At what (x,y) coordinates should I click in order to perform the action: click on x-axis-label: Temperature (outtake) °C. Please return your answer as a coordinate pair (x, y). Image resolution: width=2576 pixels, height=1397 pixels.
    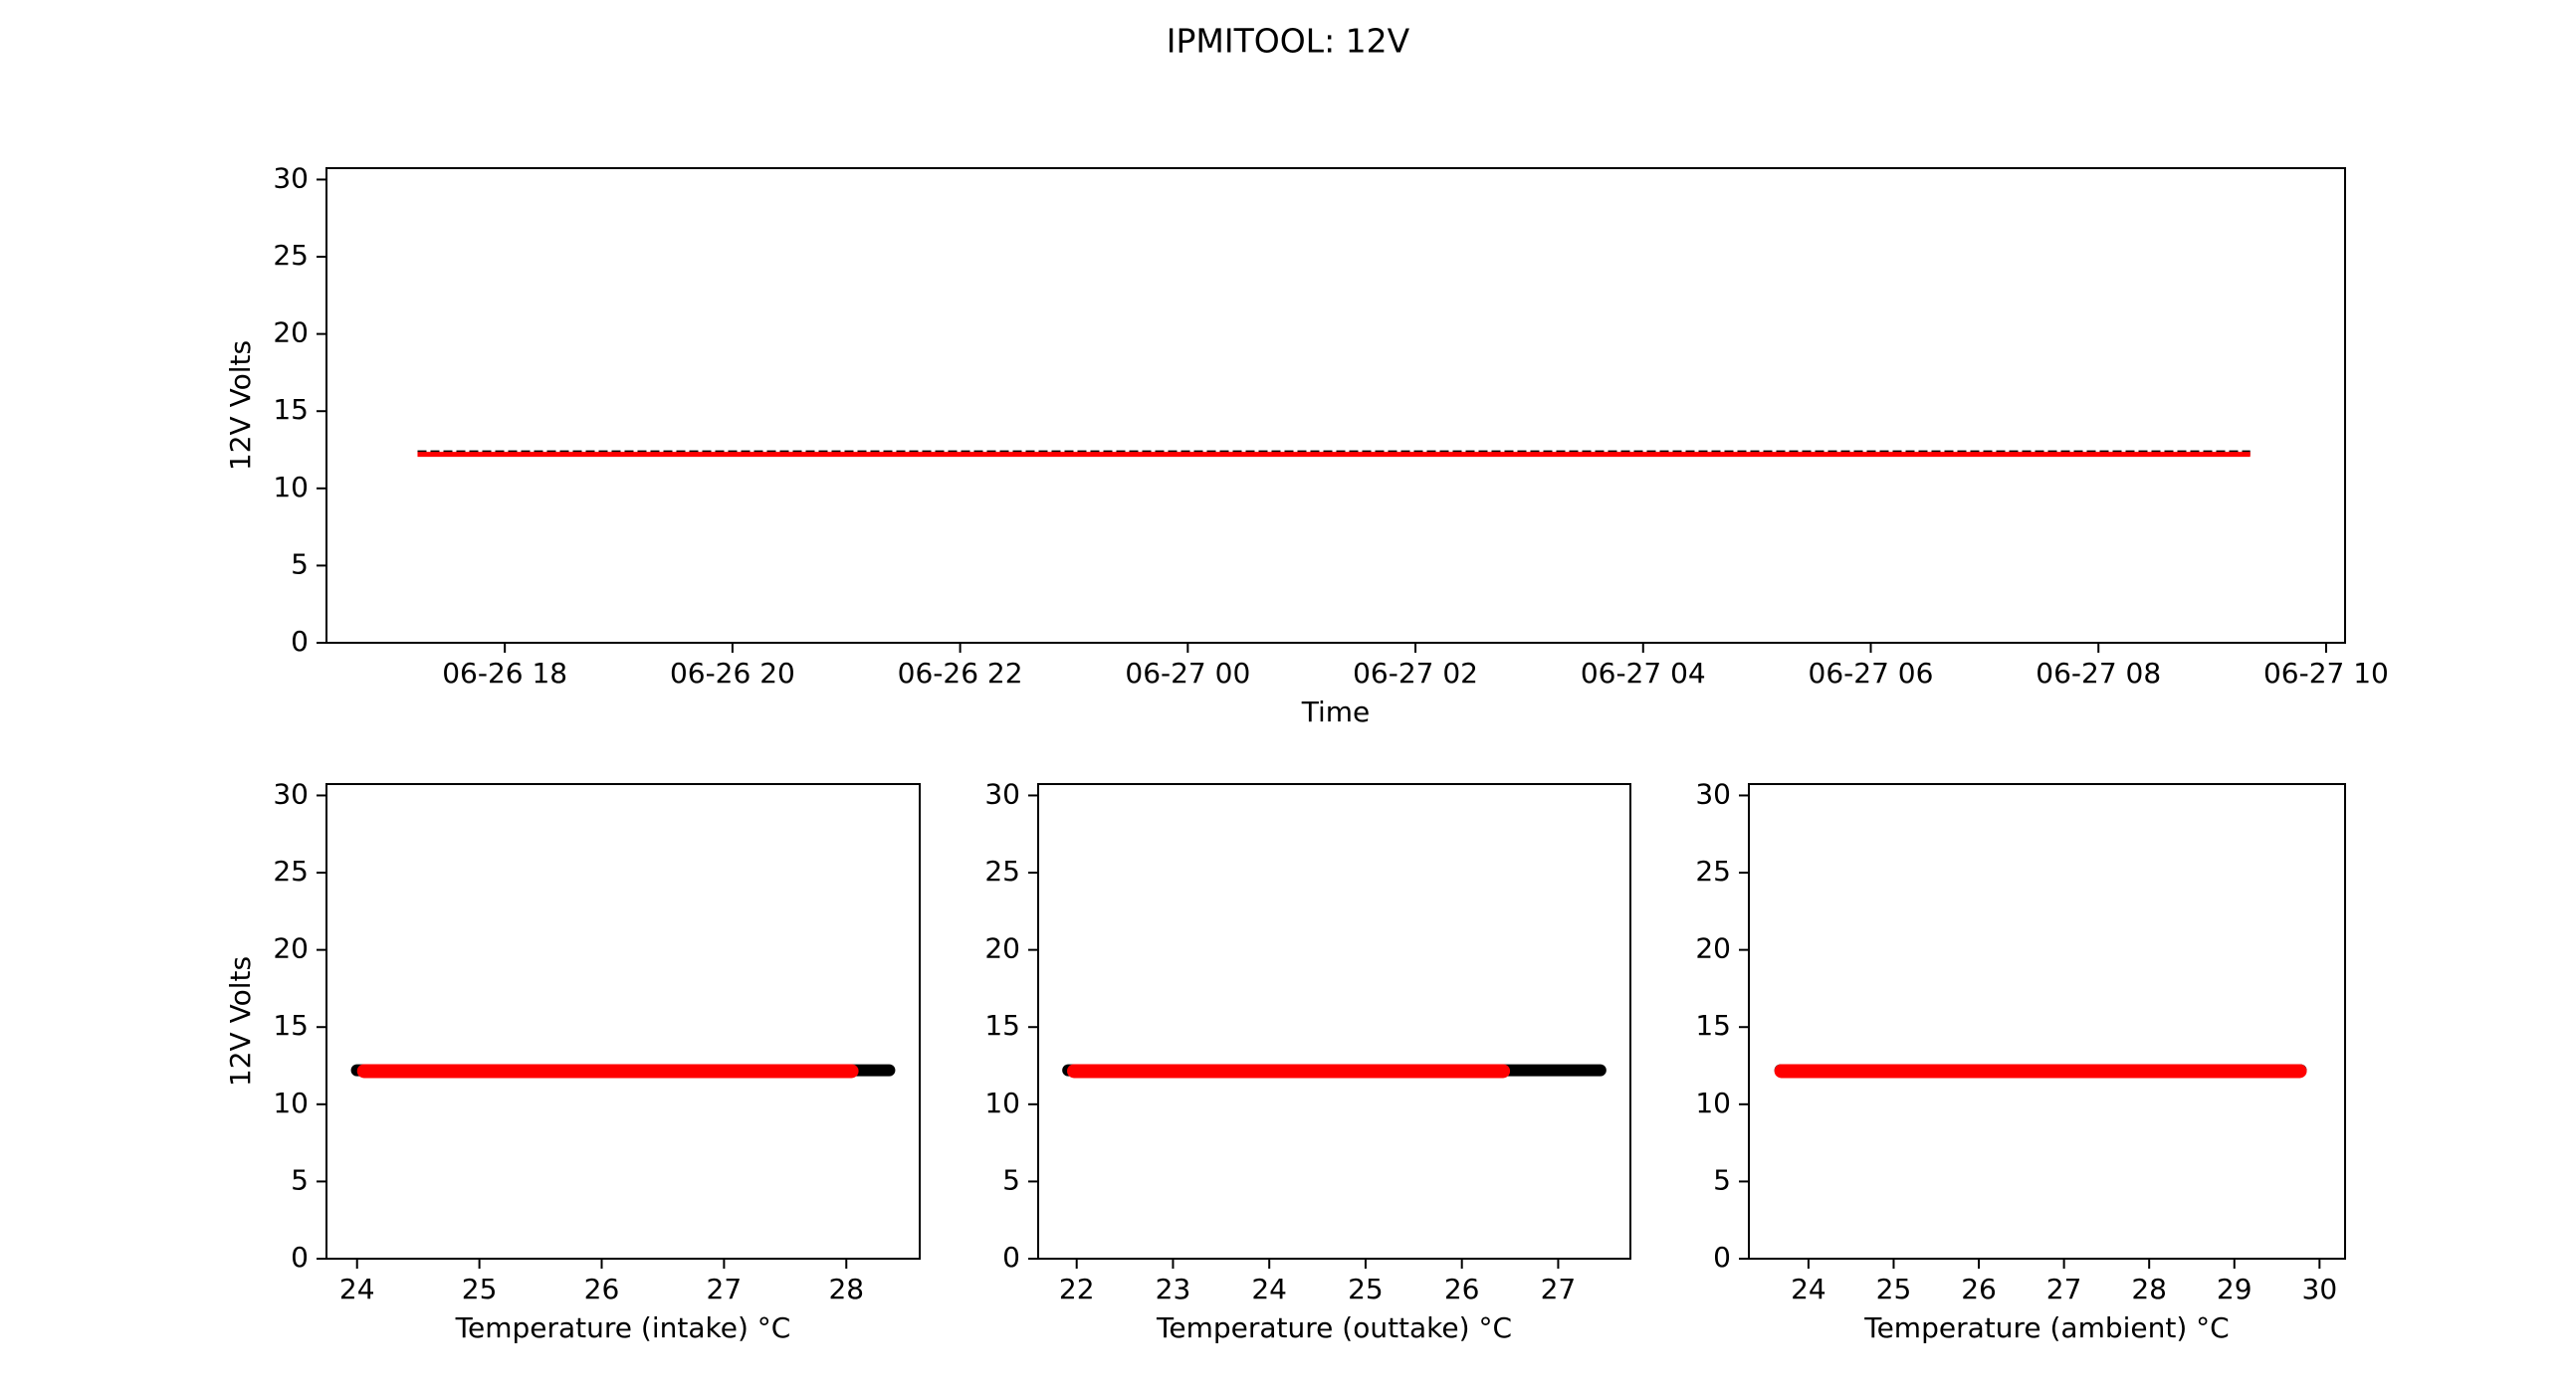
    Looking at the image, I should click on (1334, 1328).